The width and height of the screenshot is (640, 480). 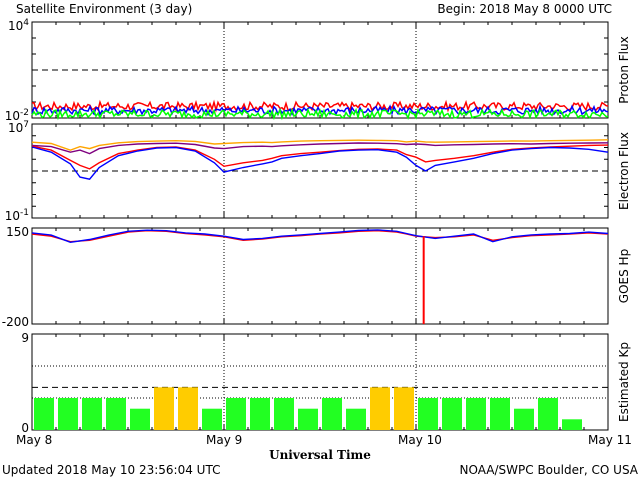 What do you see at coordinates (34, 440) in the screenshot?
I see `x-tick-may8: May 8` at bounding box center [34, 440].